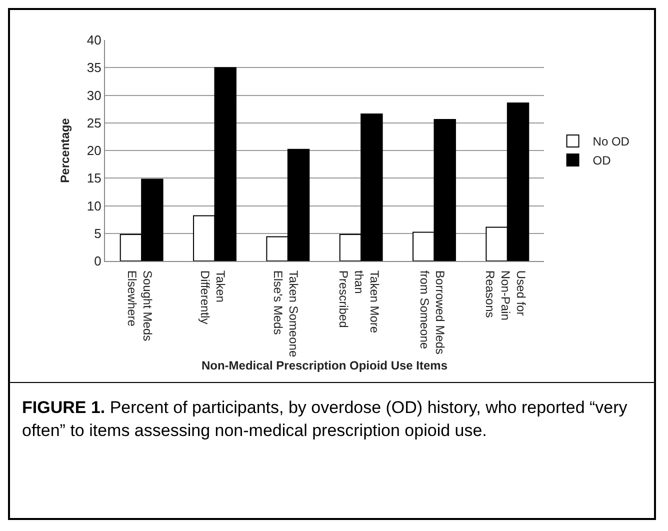 Image resolution: width=668 pixels, height=531 pixels. What do you see at coordinates (65, 150) in the screenshot?
I see `y-axis-title: Percentage` at bounding box center [65, 150].